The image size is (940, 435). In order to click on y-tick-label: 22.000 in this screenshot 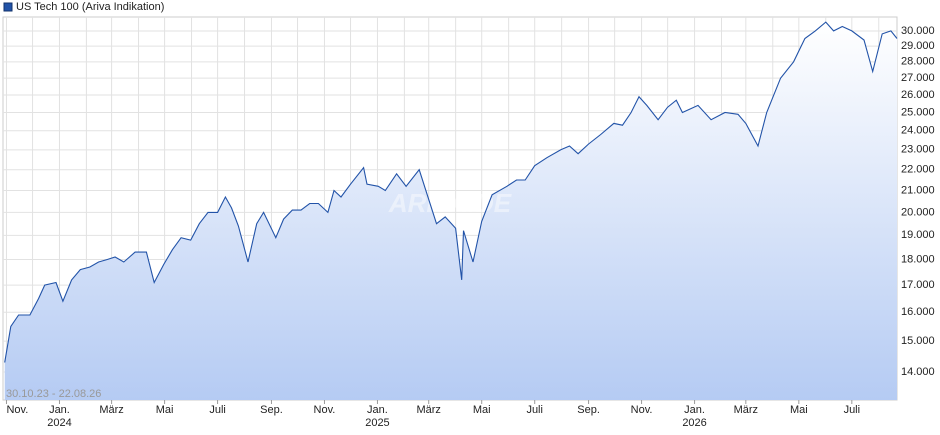, I will do `click(918, 170)`.